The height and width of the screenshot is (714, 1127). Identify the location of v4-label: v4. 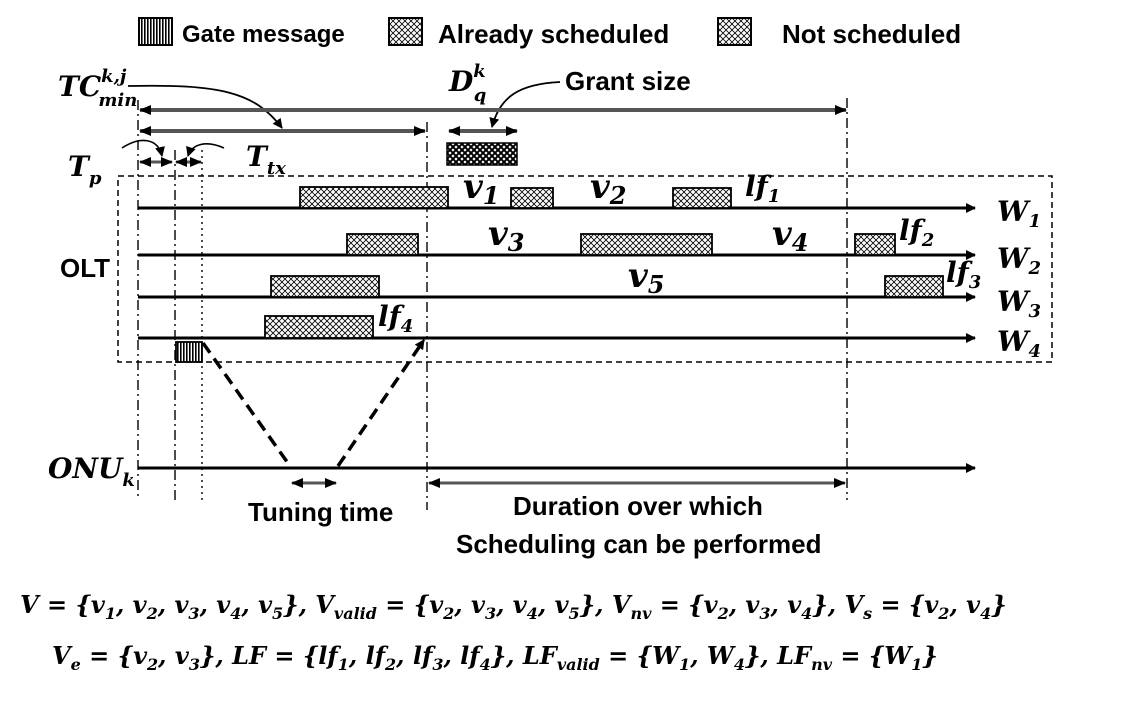
(790, 235).